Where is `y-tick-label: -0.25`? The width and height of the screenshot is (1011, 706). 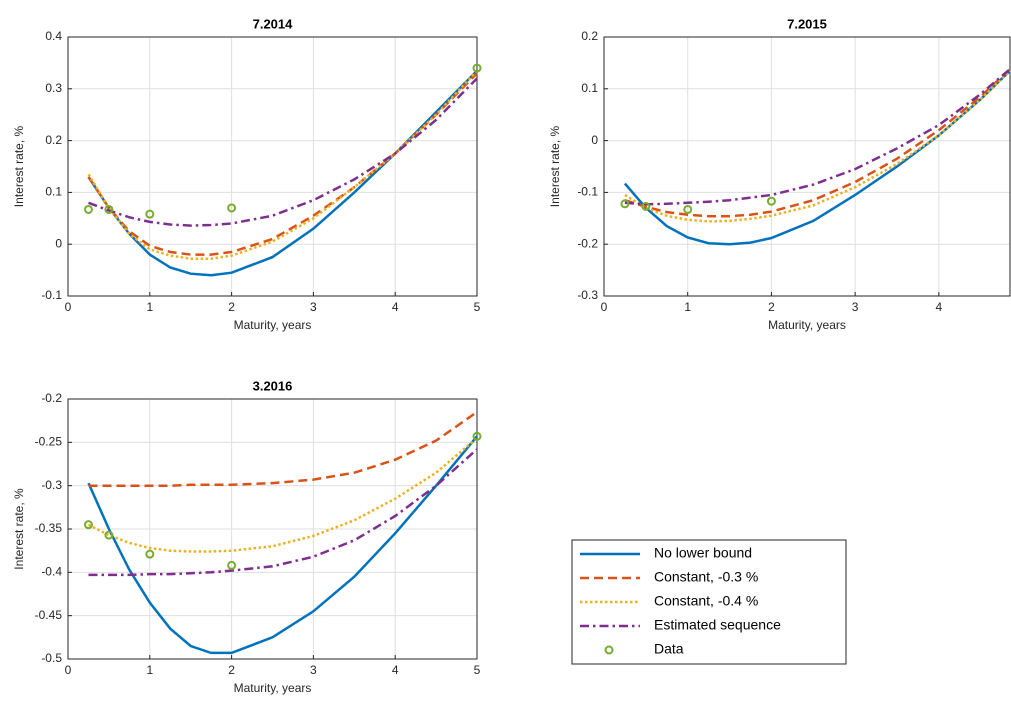
y-tick-label: -0.25 is located at coordinates (49, 442).